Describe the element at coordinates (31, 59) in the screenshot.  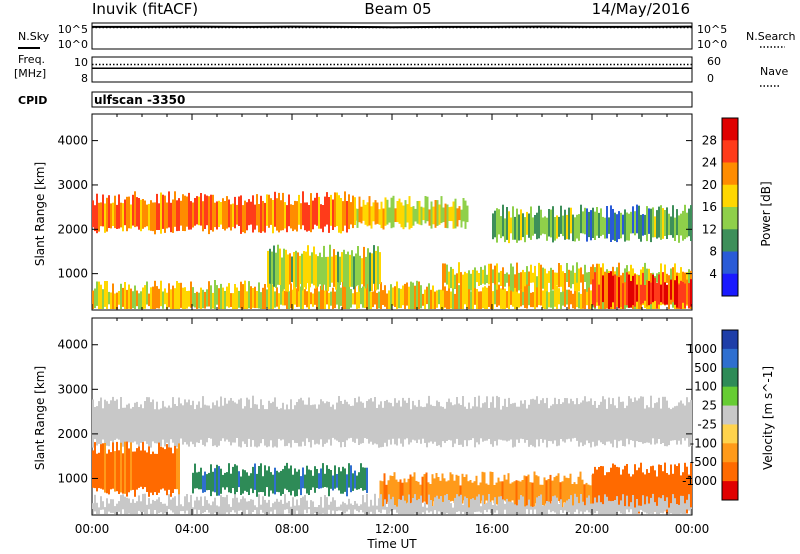
I see `freq-label-line1: Freq.` at that location.